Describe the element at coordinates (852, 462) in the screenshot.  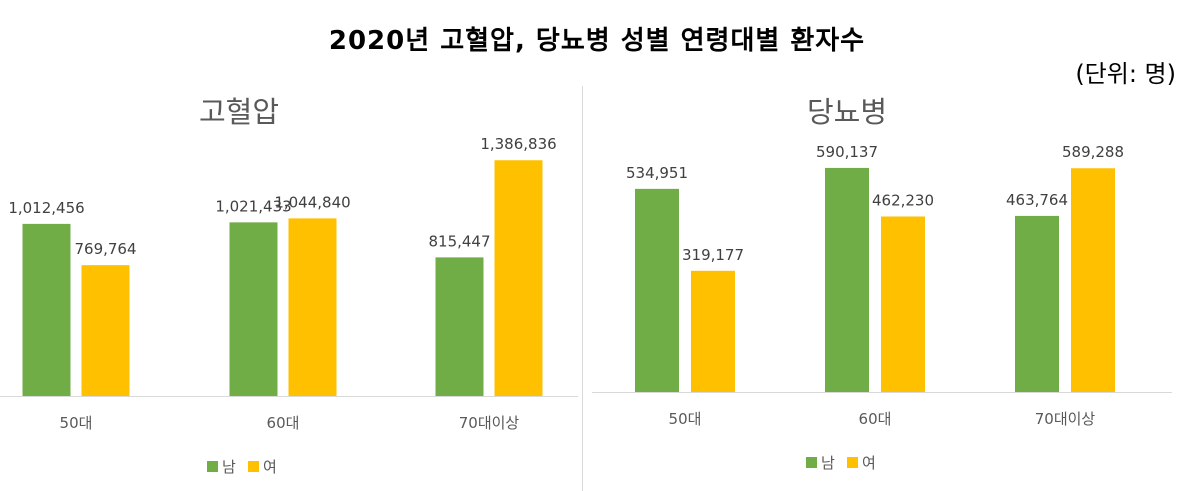
I see `diabetes-legend-swatch-female` at that location.